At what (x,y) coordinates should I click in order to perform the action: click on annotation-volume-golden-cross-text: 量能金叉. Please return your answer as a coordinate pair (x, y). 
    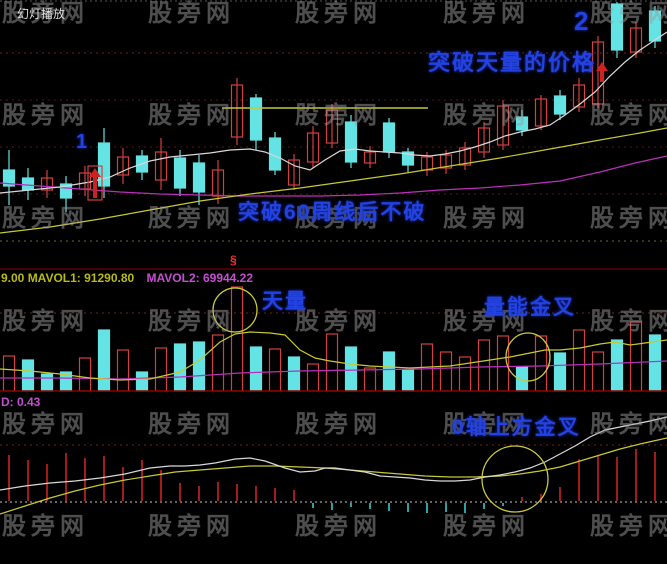
    Looking at the image, I should click on (530, 307).